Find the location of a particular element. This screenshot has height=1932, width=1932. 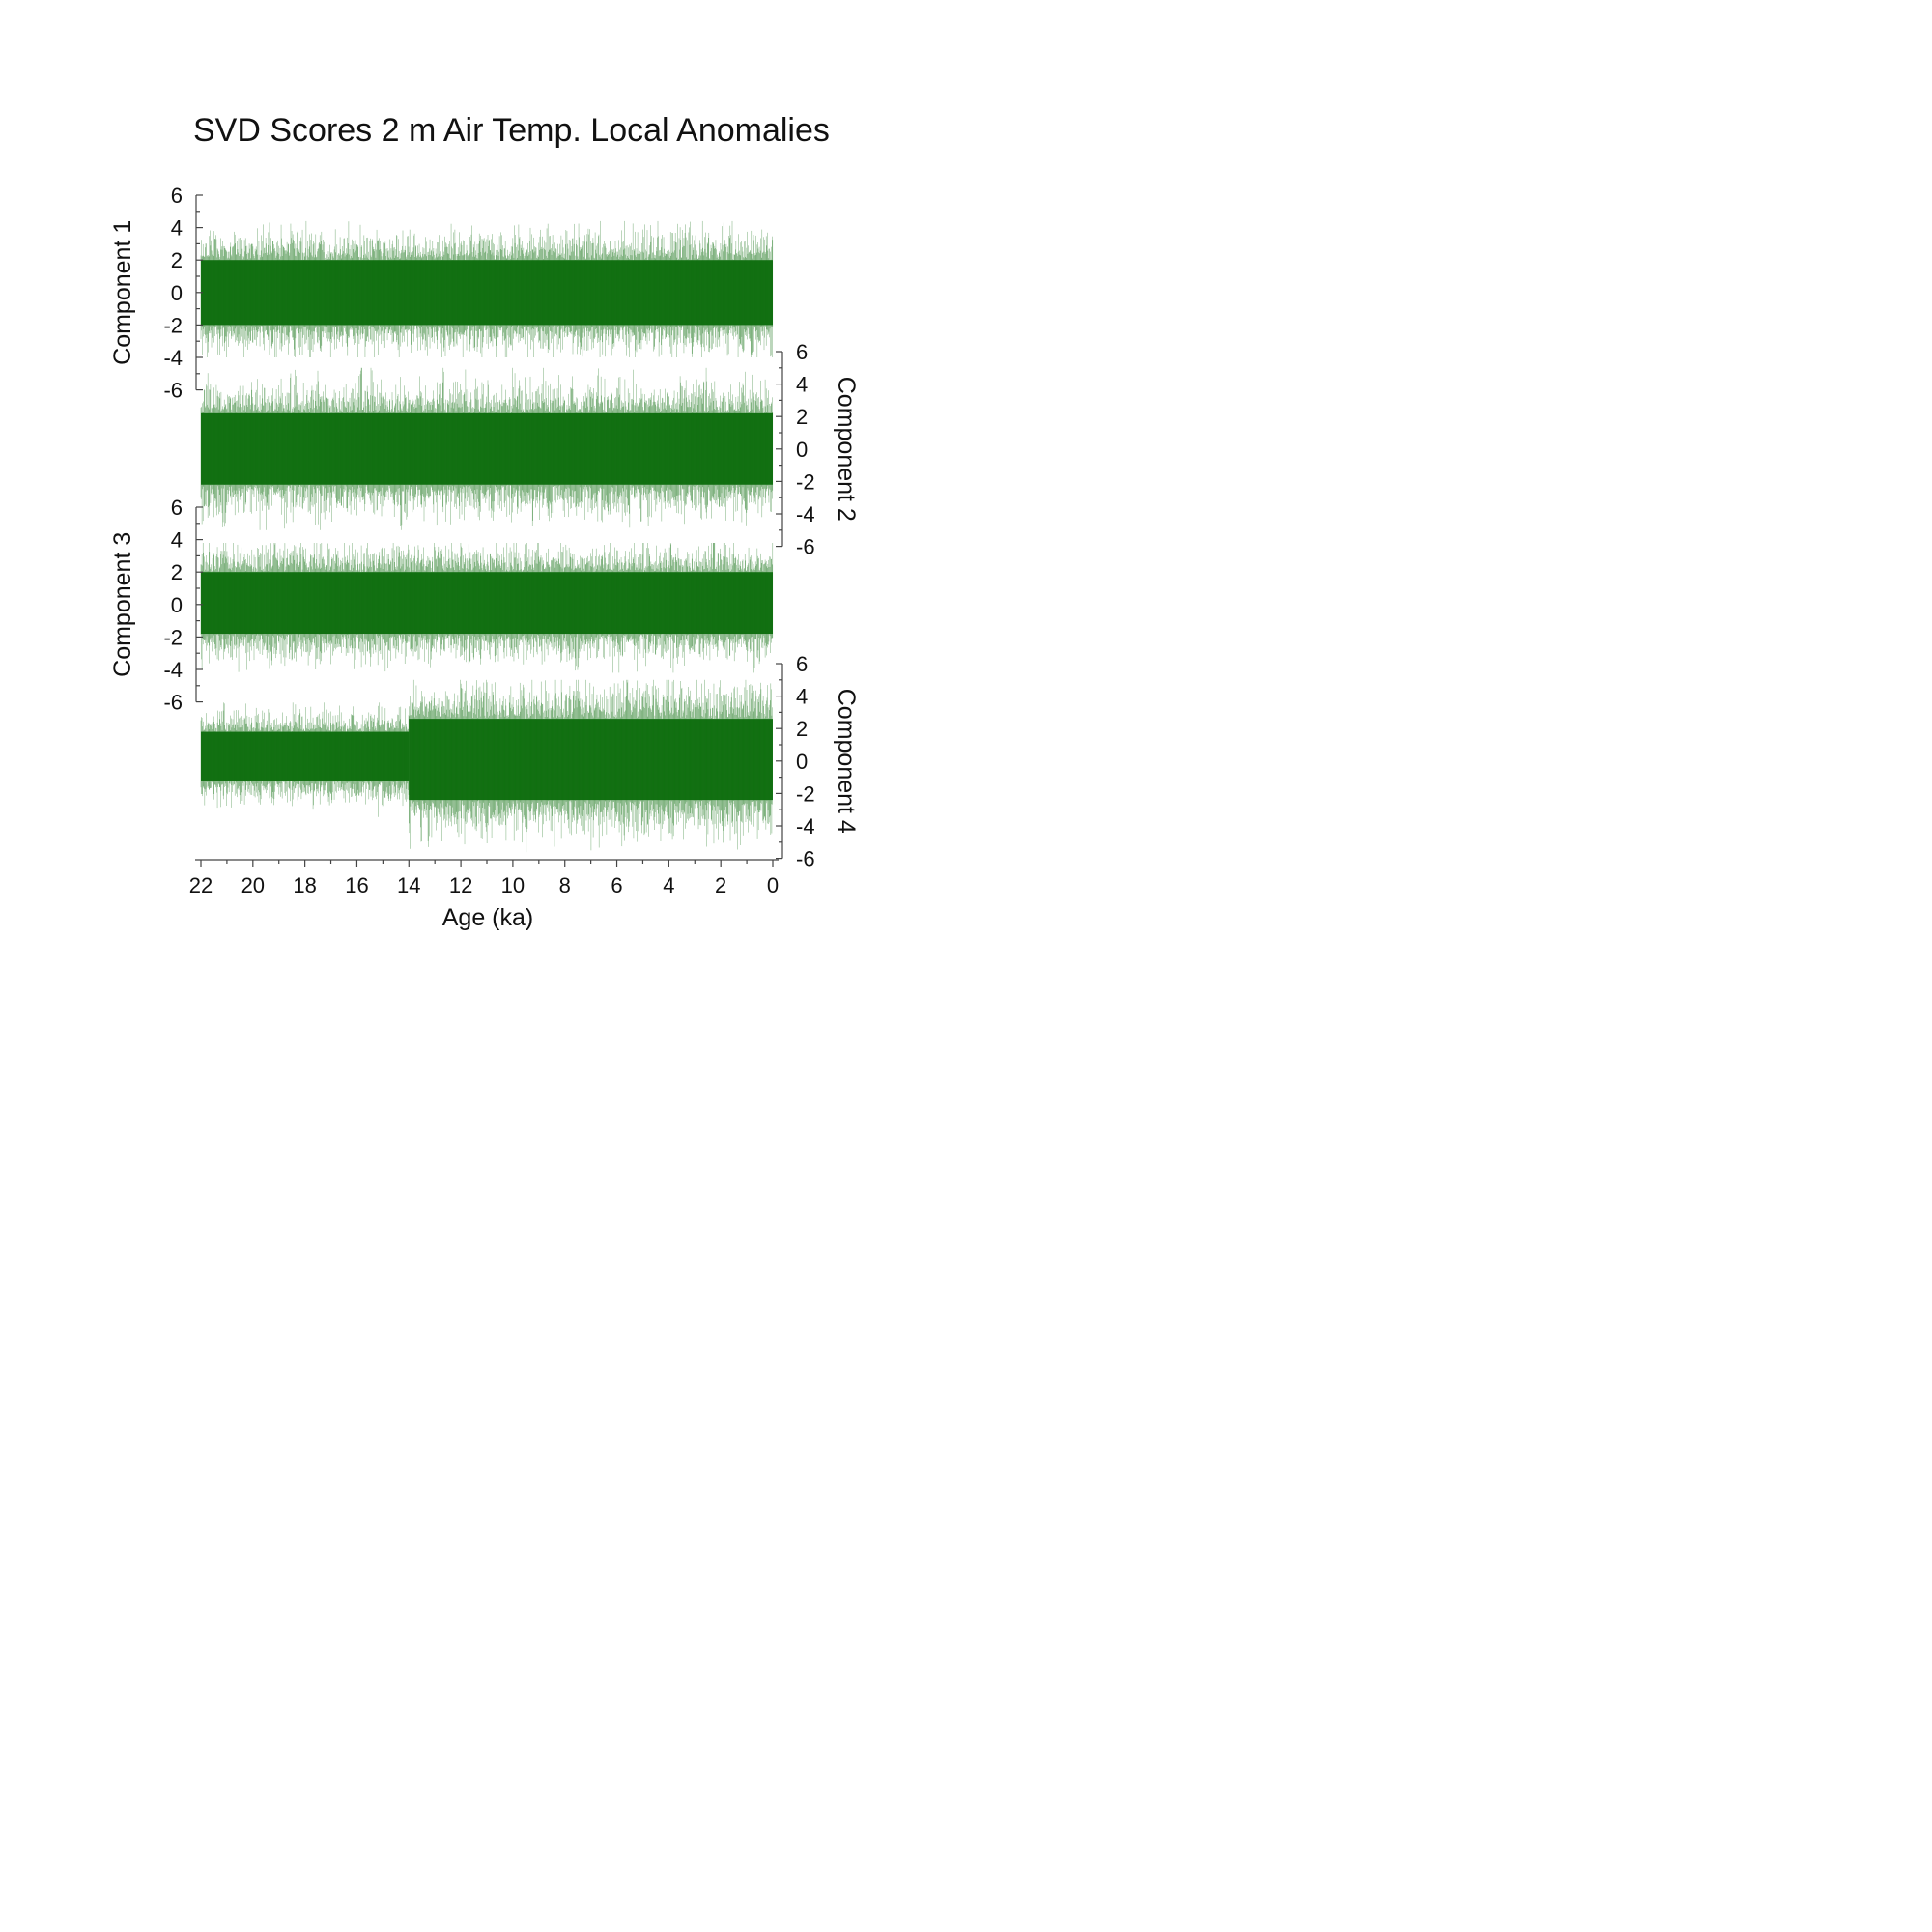

panel-component-2: 6 4 2 0 -2 -4 -6 Component 2 is located at coordinates (530, 449).